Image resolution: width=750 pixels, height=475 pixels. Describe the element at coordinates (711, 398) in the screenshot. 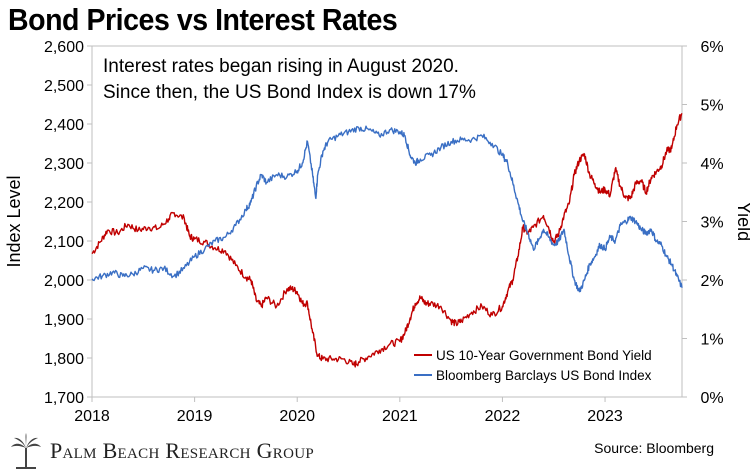

I see `right-tick-label: 0%` at that location.